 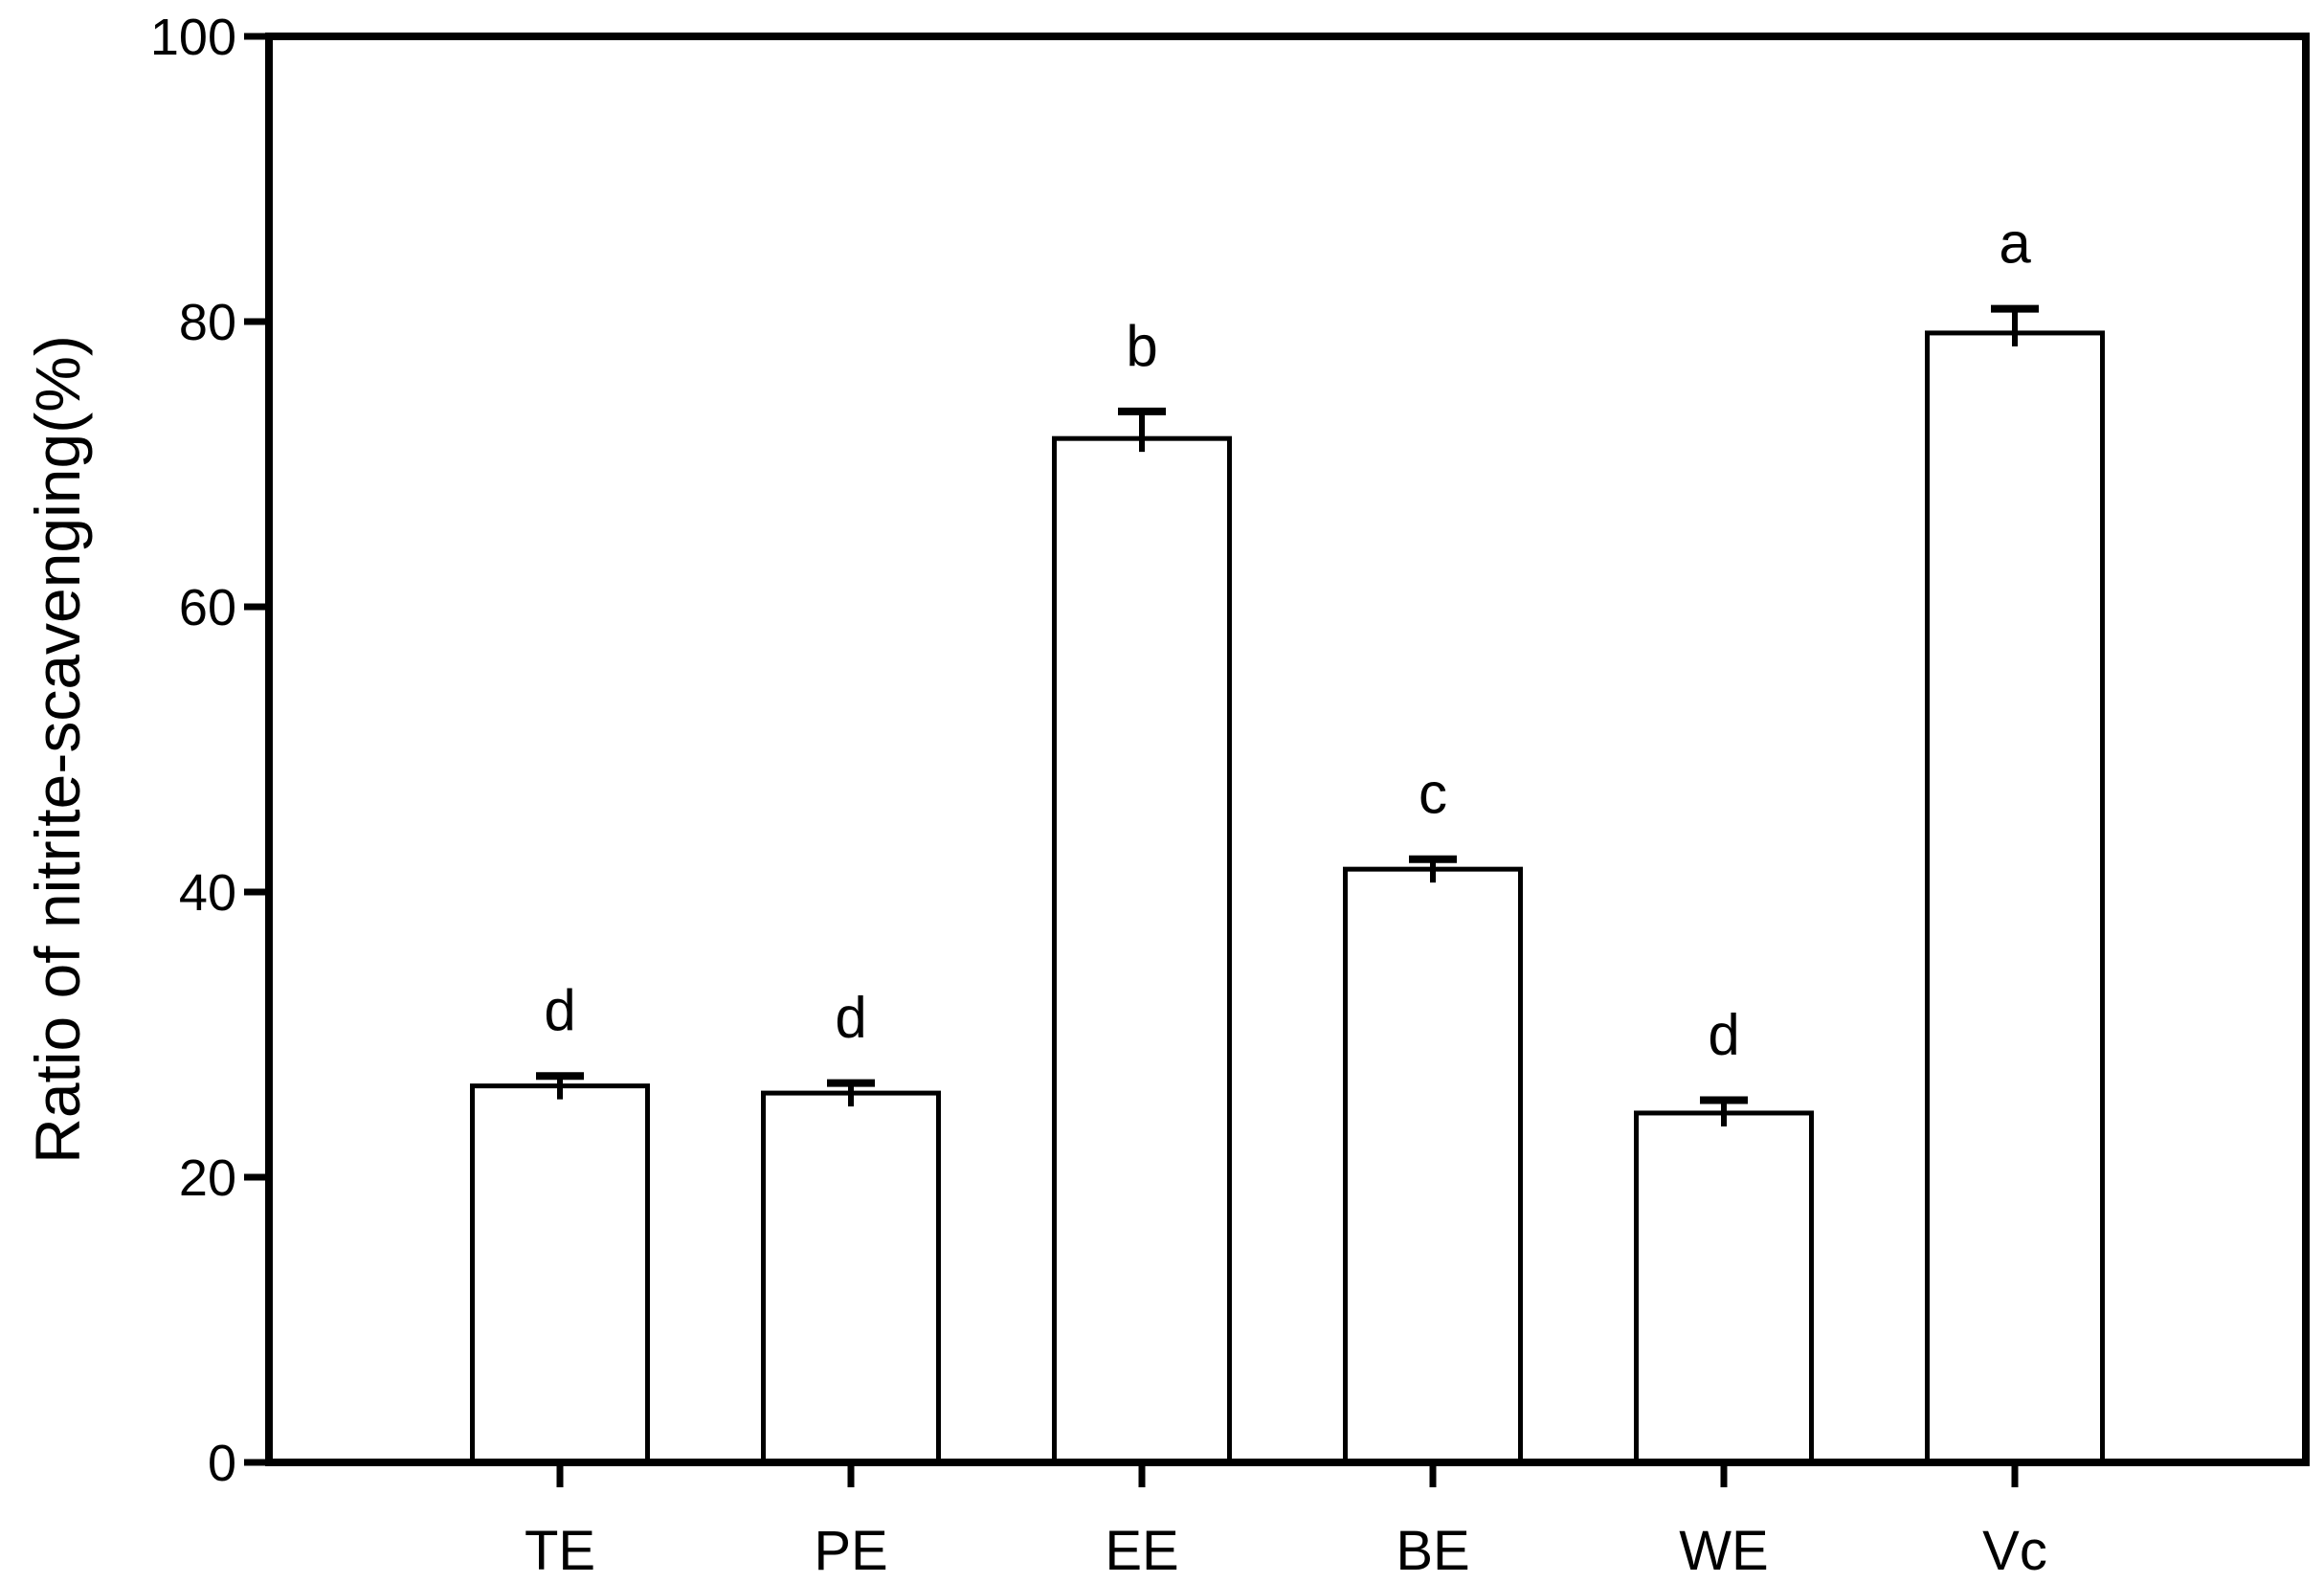 What do you see at coordinates (222, 1463) in the screenshot?
I see `y-tick-label-0: 0` at bounding box center [222, 1463].